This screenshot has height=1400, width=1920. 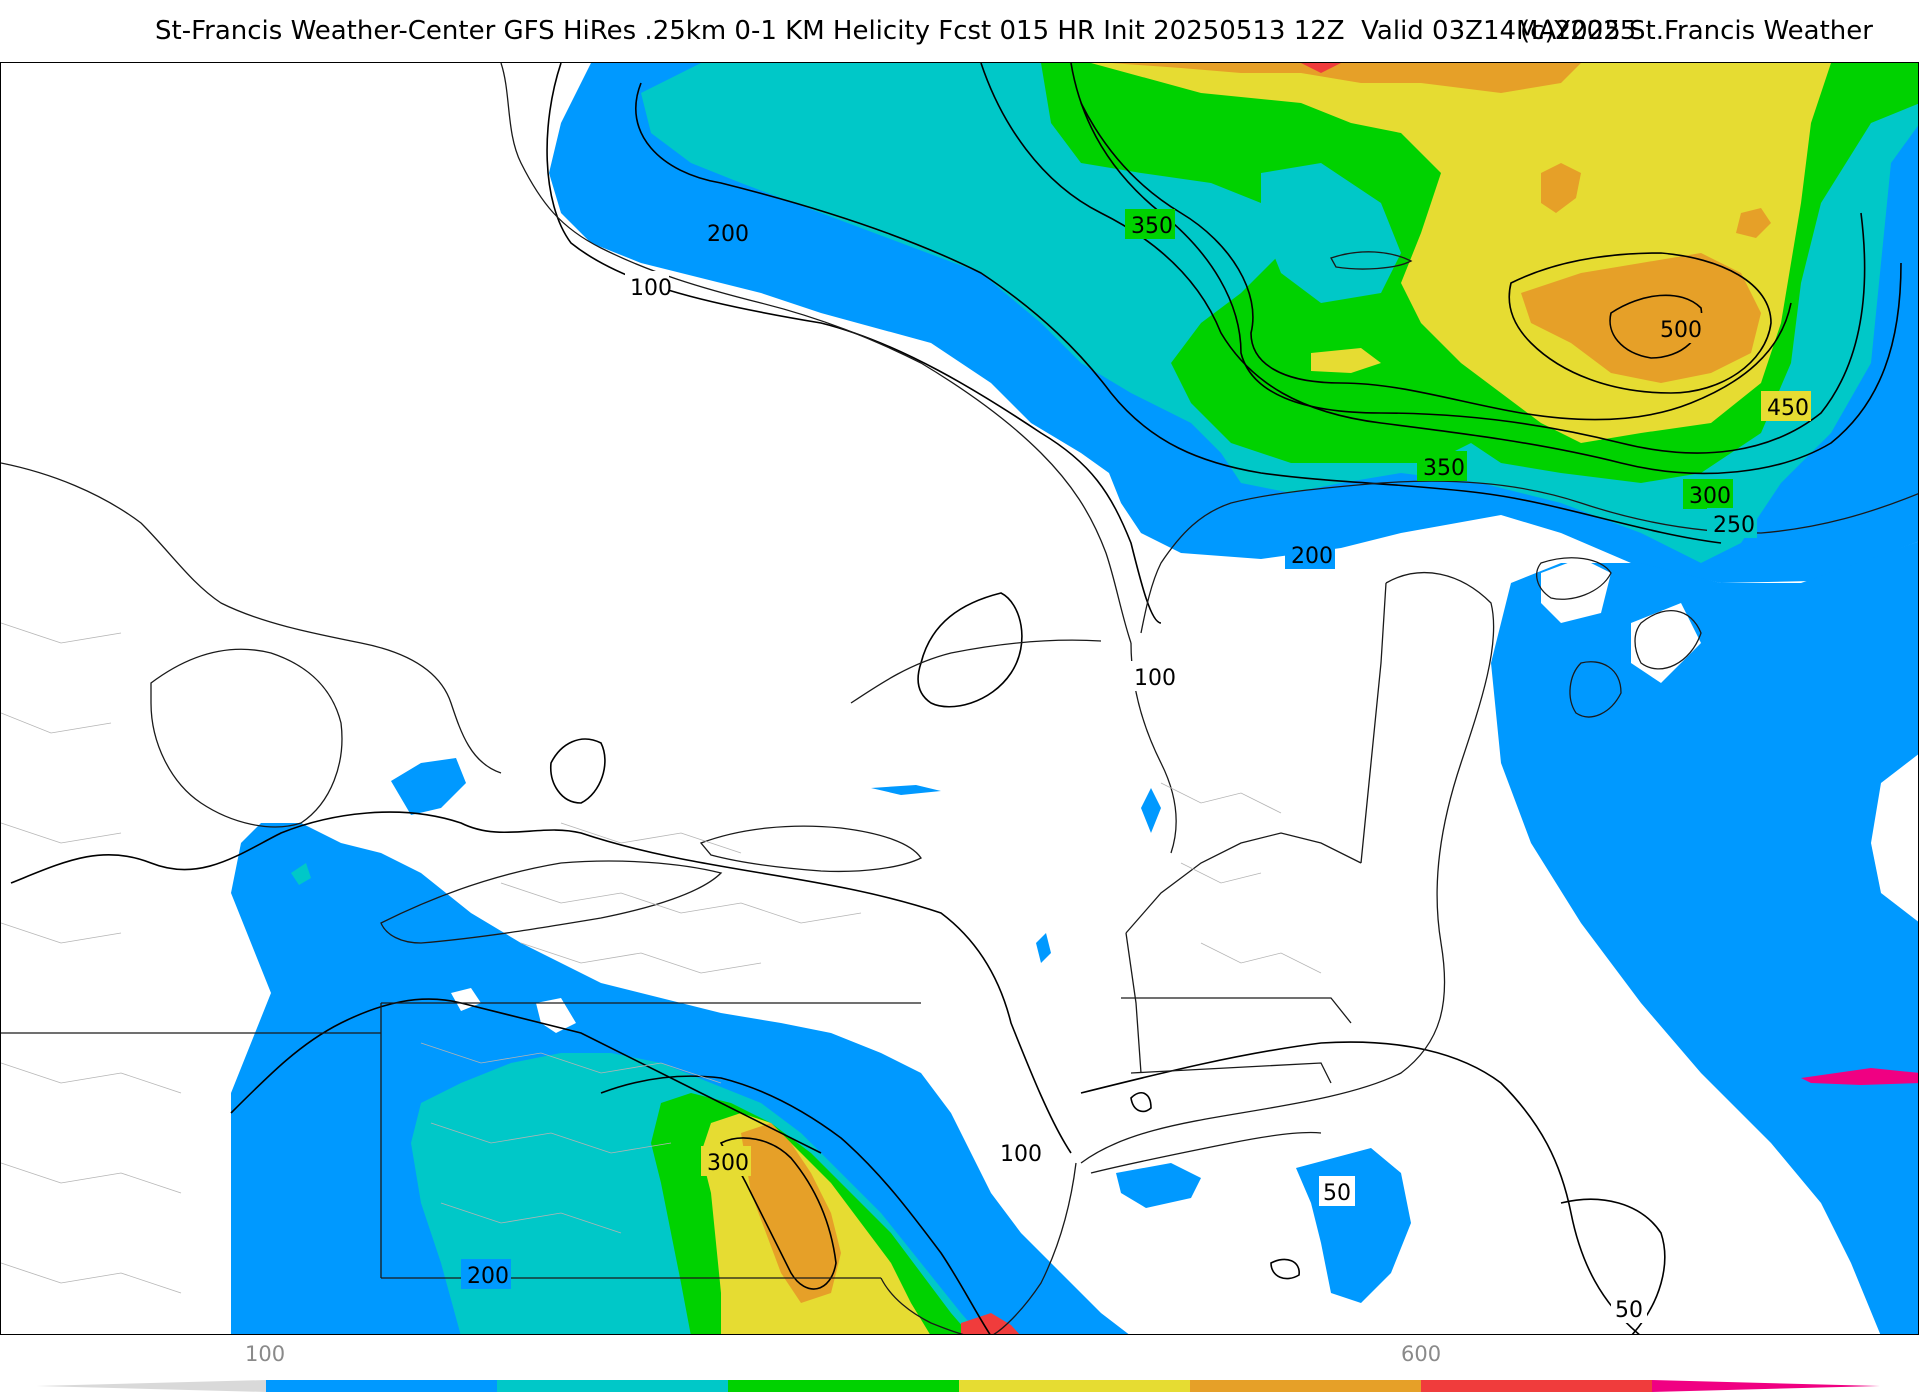 I want to click on ocean-blue-region, so click(x=1704, y=937).